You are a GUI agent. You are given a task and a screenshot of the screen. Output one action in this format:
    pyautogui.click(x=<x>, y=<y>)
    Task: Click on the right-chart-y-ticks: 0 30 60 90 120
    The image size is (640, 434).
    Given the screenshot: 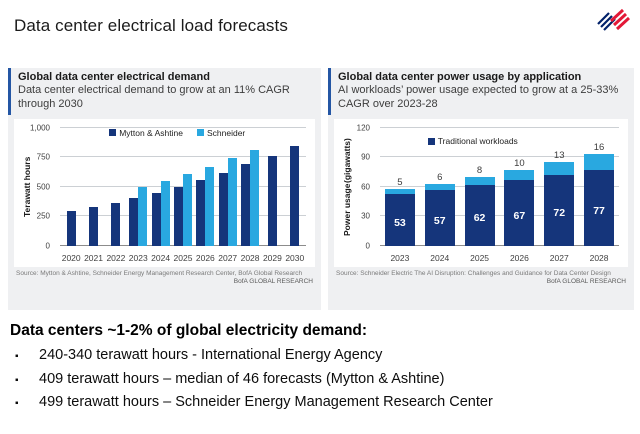 What is the action you would take?
    pyautogui.click(x=363, y=187)
    